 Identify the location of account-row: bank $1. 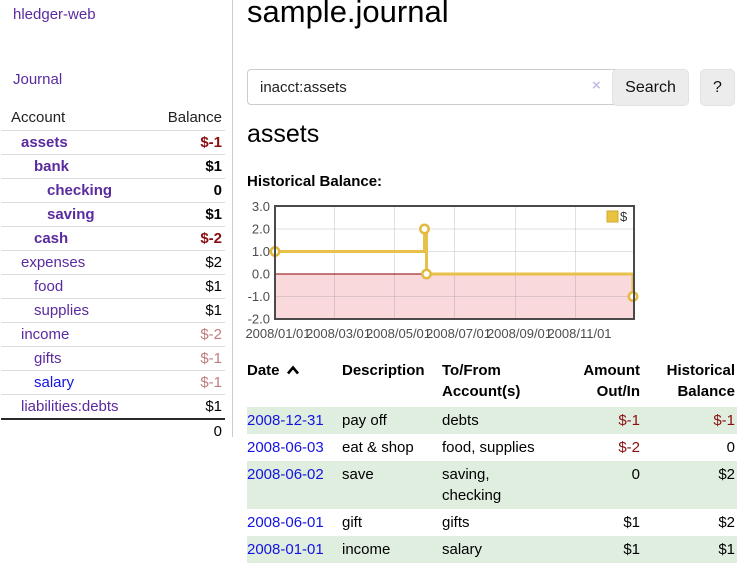
(113, 166).